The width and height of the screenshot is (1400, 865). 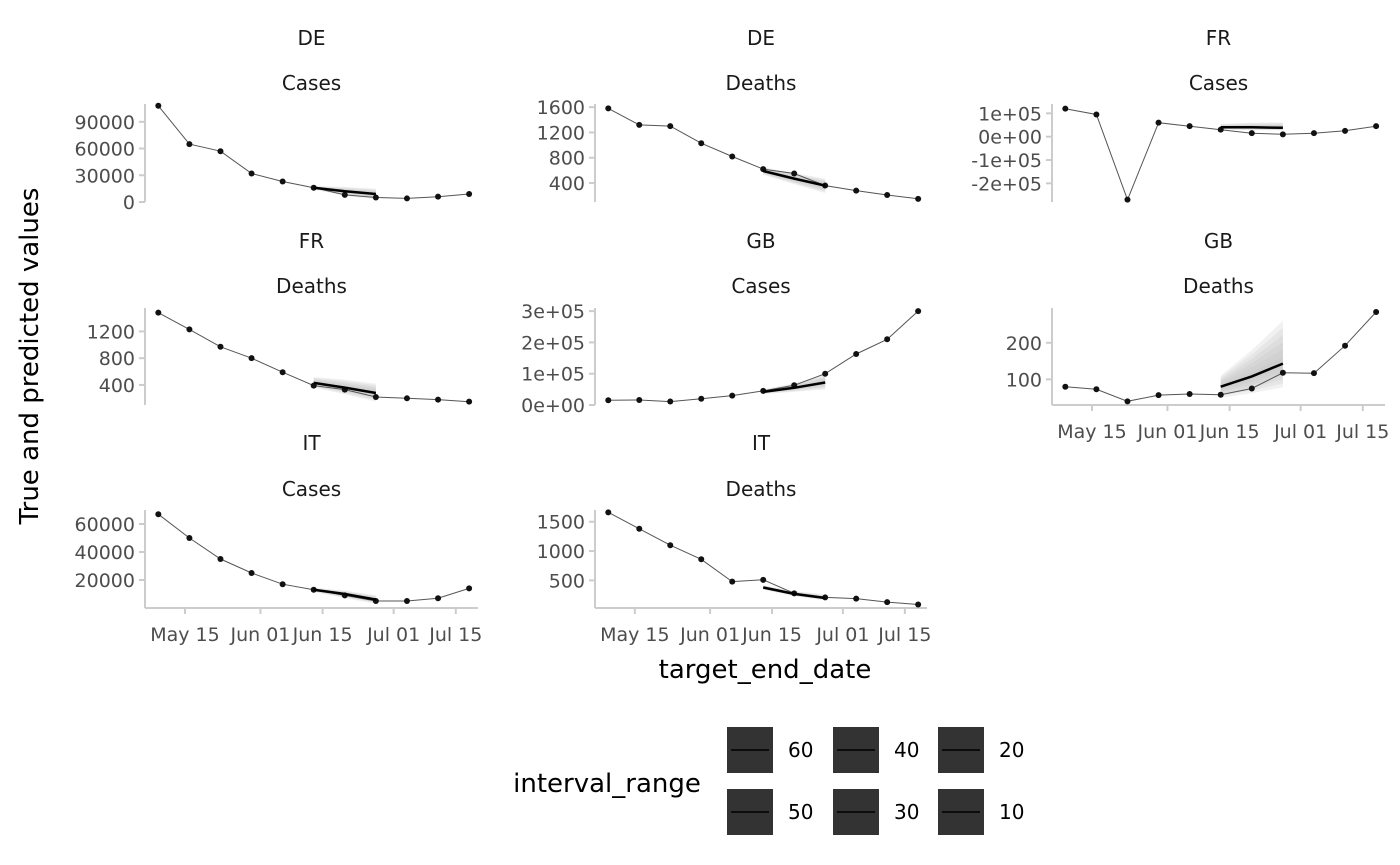 What do you see at coordinates (607, 784) in the screenshot?
I see `legend-title: interval_range` at bounding box center [607, 784].